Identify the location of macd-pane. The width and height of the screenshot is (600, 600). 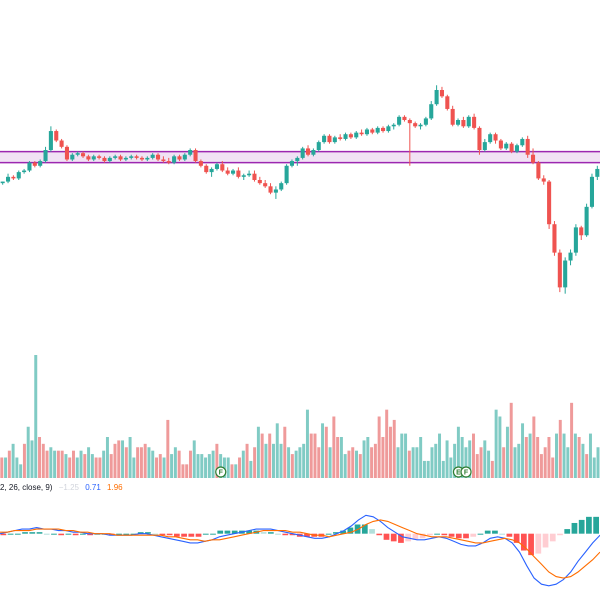
(300, 550).